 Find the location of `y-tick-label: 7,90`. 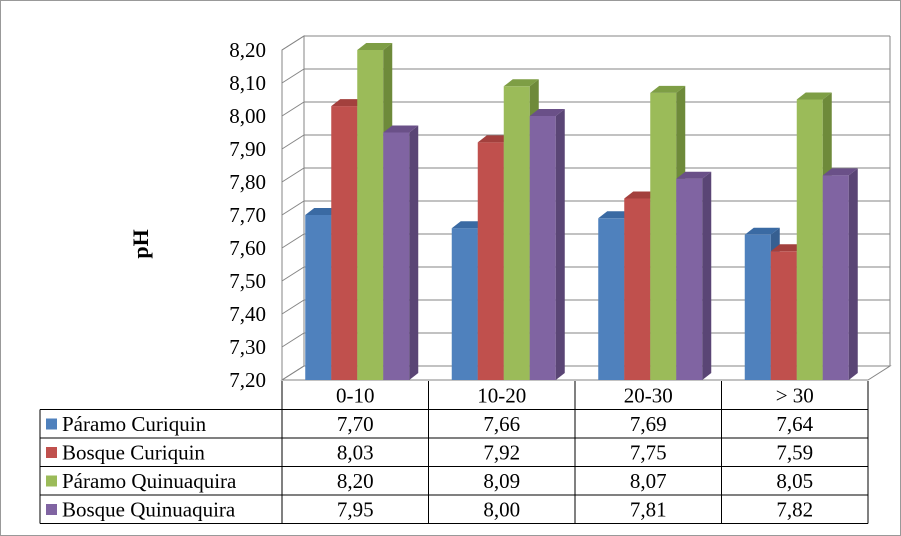

y-tick-label: 7,90 is located at coordinates (247, 149).